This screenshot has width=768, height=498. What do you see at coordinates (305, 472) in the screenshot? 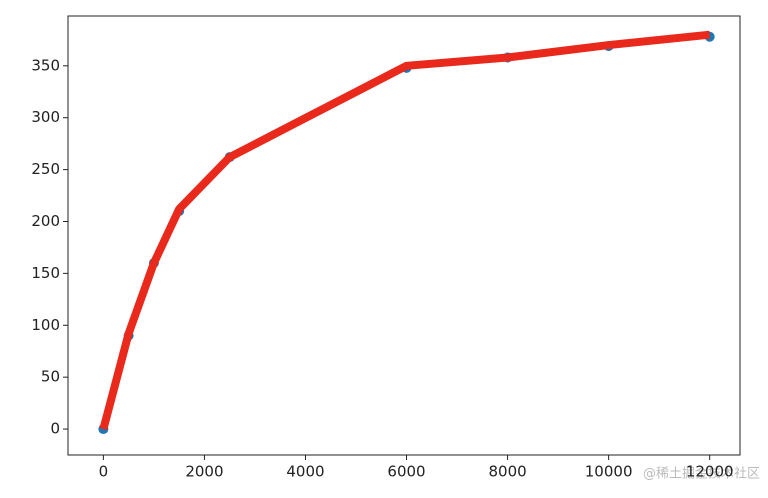
I see `x-tick-label: 4000` at bounding box center [305, 472].